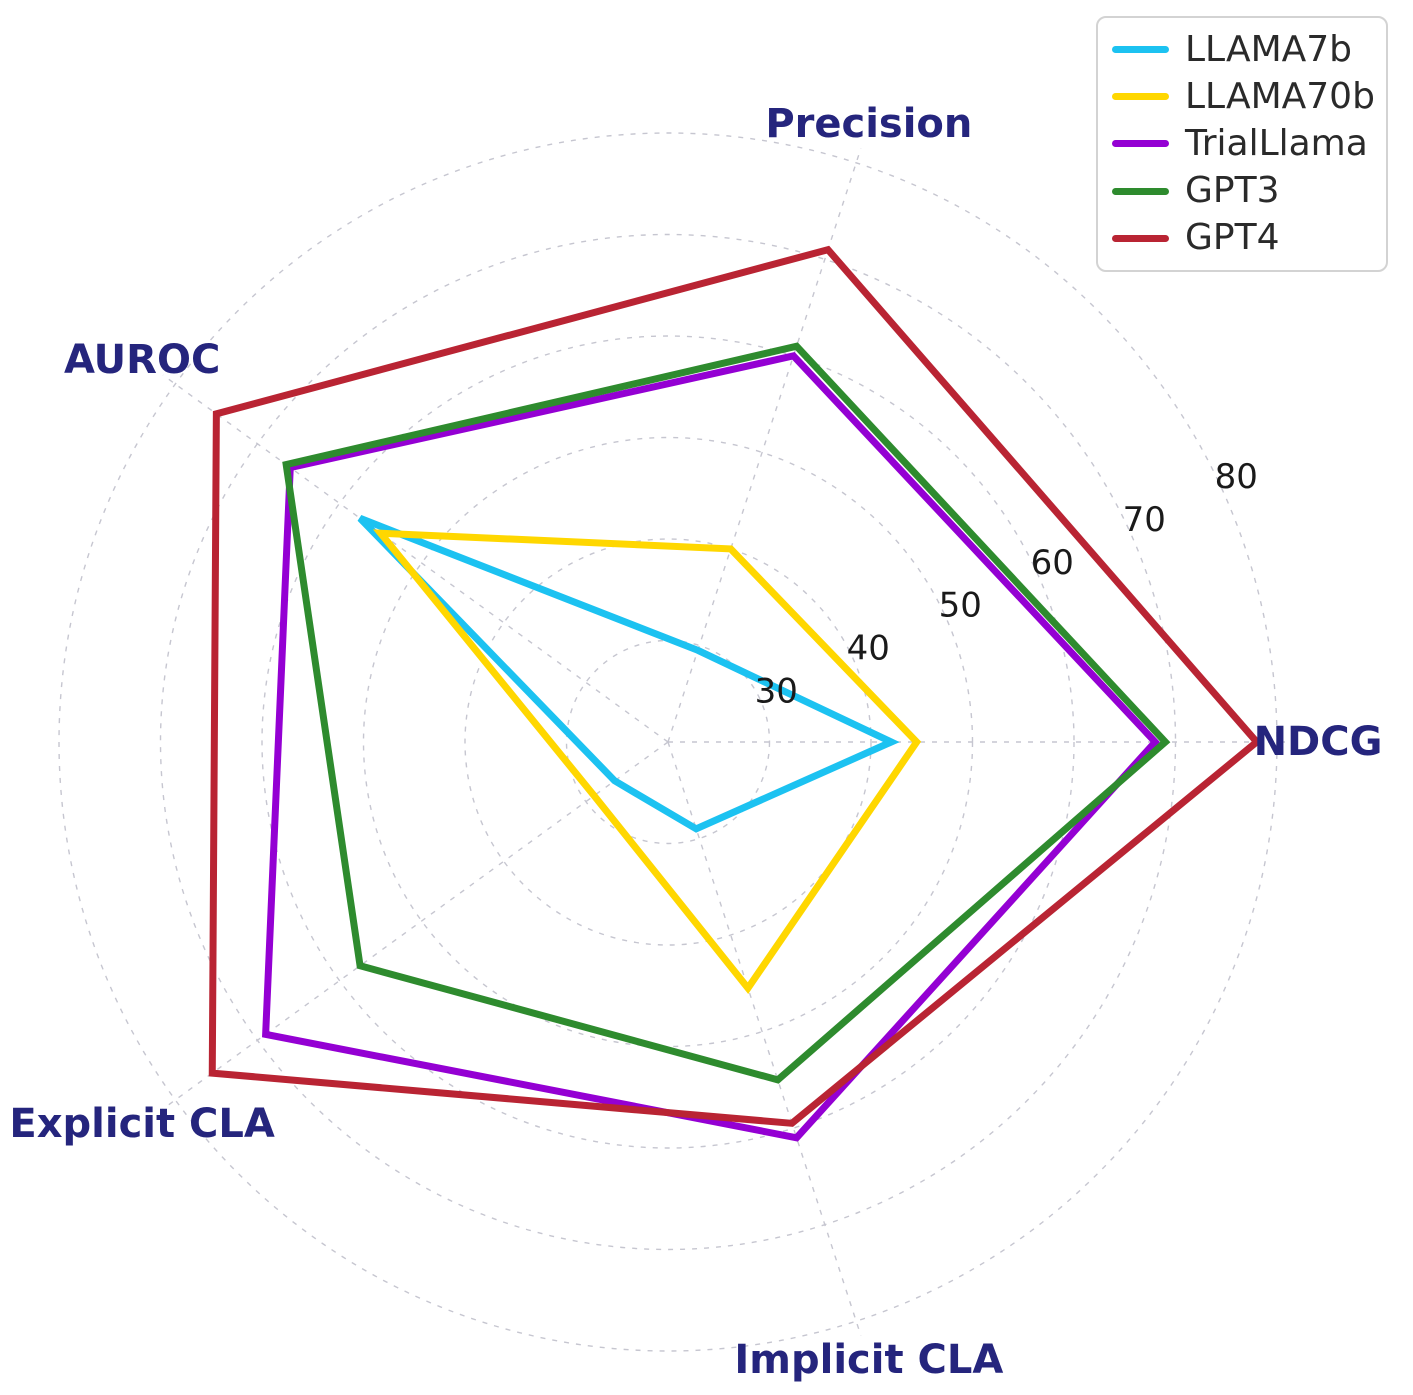 This screenshot has height=1395, width=1413. Describe the element at coordinates (1280, 96) in the screenshot. I see `legend-label-llama70b: LLAMA70b` at that location.